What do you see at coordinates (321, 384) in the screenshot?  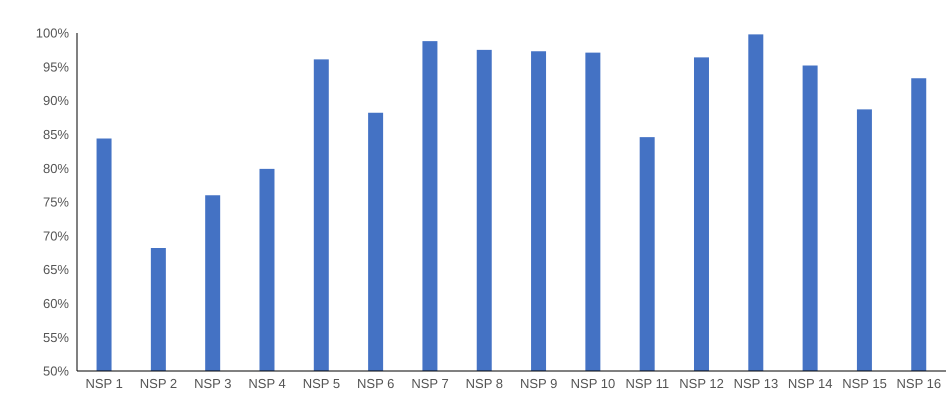 I see `x-tick-label: NSP 5` at bounding box center [321, 384].